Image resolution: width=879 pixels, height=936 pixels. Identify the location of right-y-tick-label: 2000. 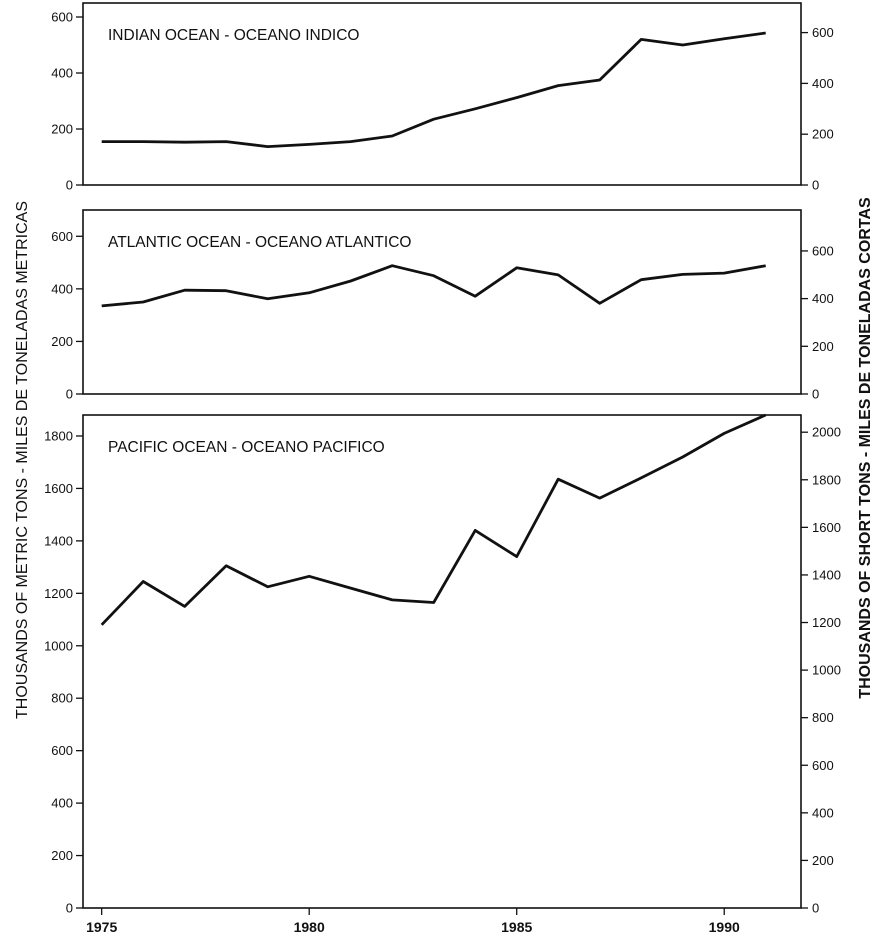
(826, 432).